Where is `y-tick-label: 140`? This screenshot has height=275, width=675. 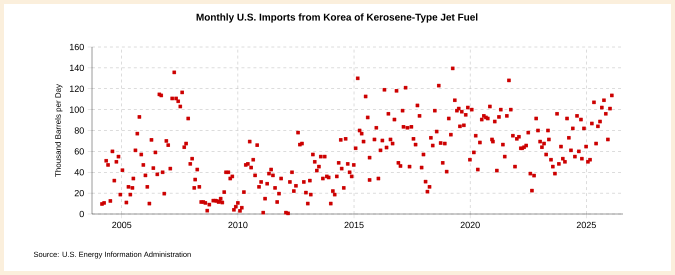
y-tick-label: 140 is located at coordinates (77, 68).